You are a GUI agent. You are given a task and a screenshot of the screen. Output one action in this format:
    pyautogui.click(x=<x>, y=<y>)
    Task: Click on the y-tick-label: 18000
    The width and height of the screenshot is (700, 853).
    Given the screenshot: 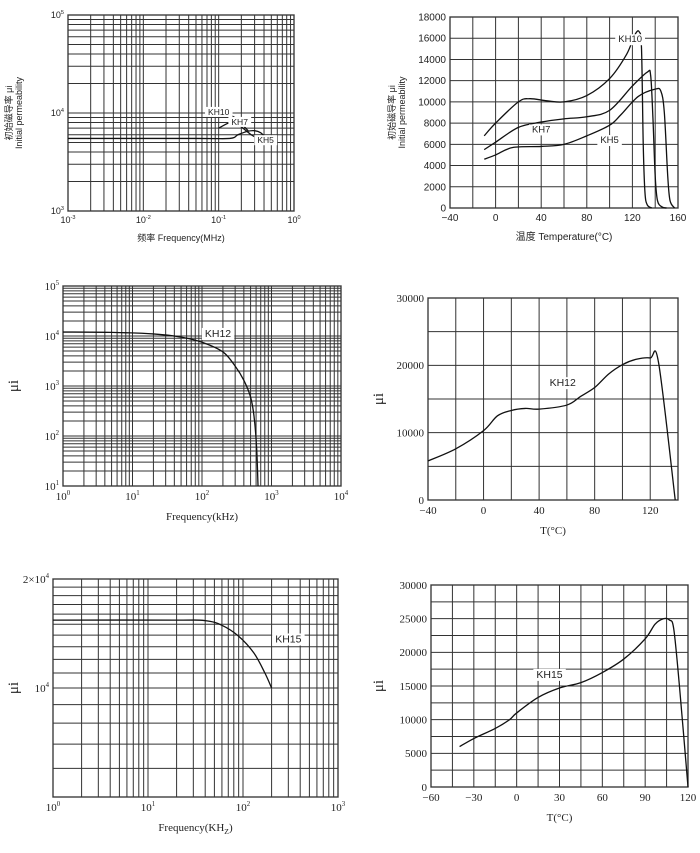 What is the action you would take?
    pyautogui.click(x=432, y=18)
    